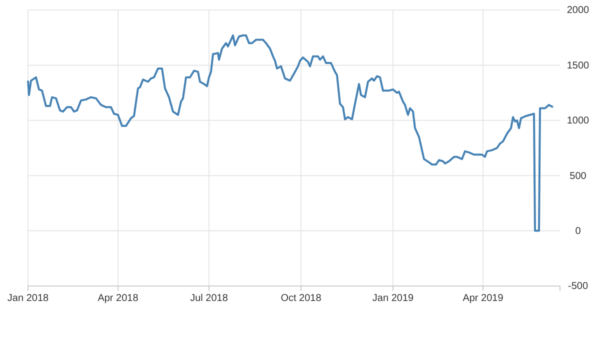 This screenshot has width=612, height=348. I want to click on y-tick-label: 0, so click(578, 231).